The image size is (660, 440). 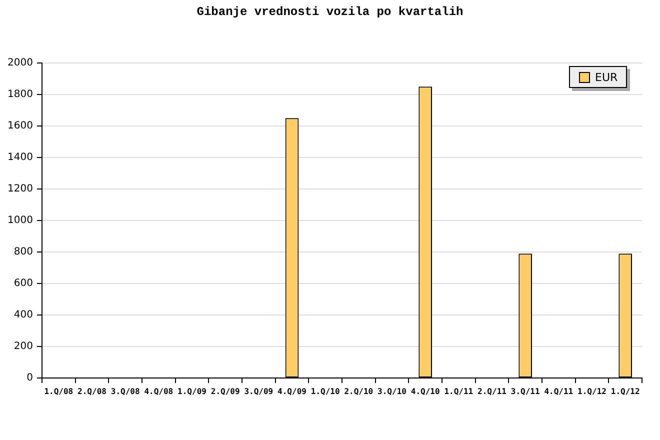 I want to click on x-tick-label: 2.Q/11, so click(x=492, y=391).